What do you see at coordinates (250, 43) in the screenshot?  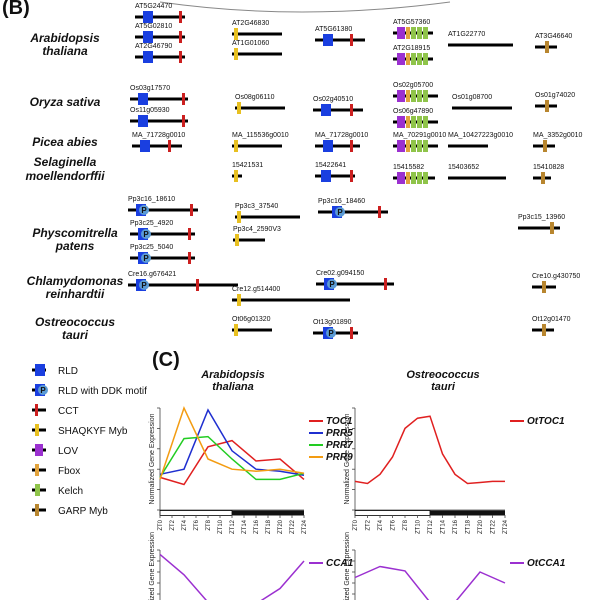 I see `gene-label: AT1G01060` at bounding box center [250, 43].